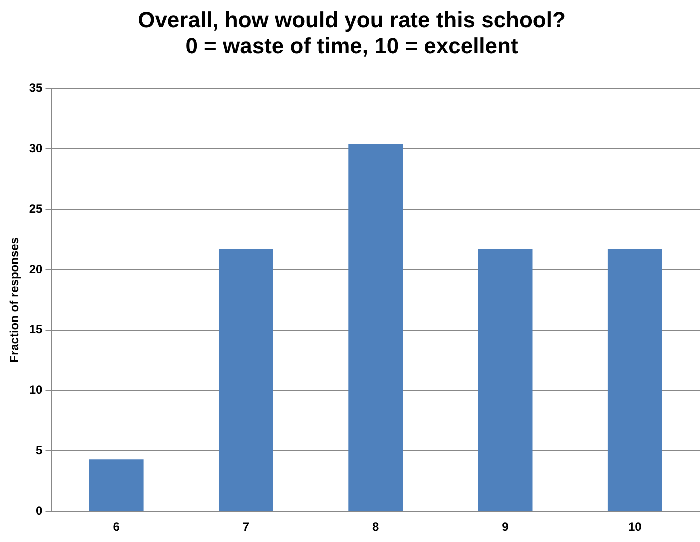 The width and height of the screenshot is (700, 542). Describe the element at coordinates (635, 527) in the screenshot. I see `x-tick-label: 10` at that location.